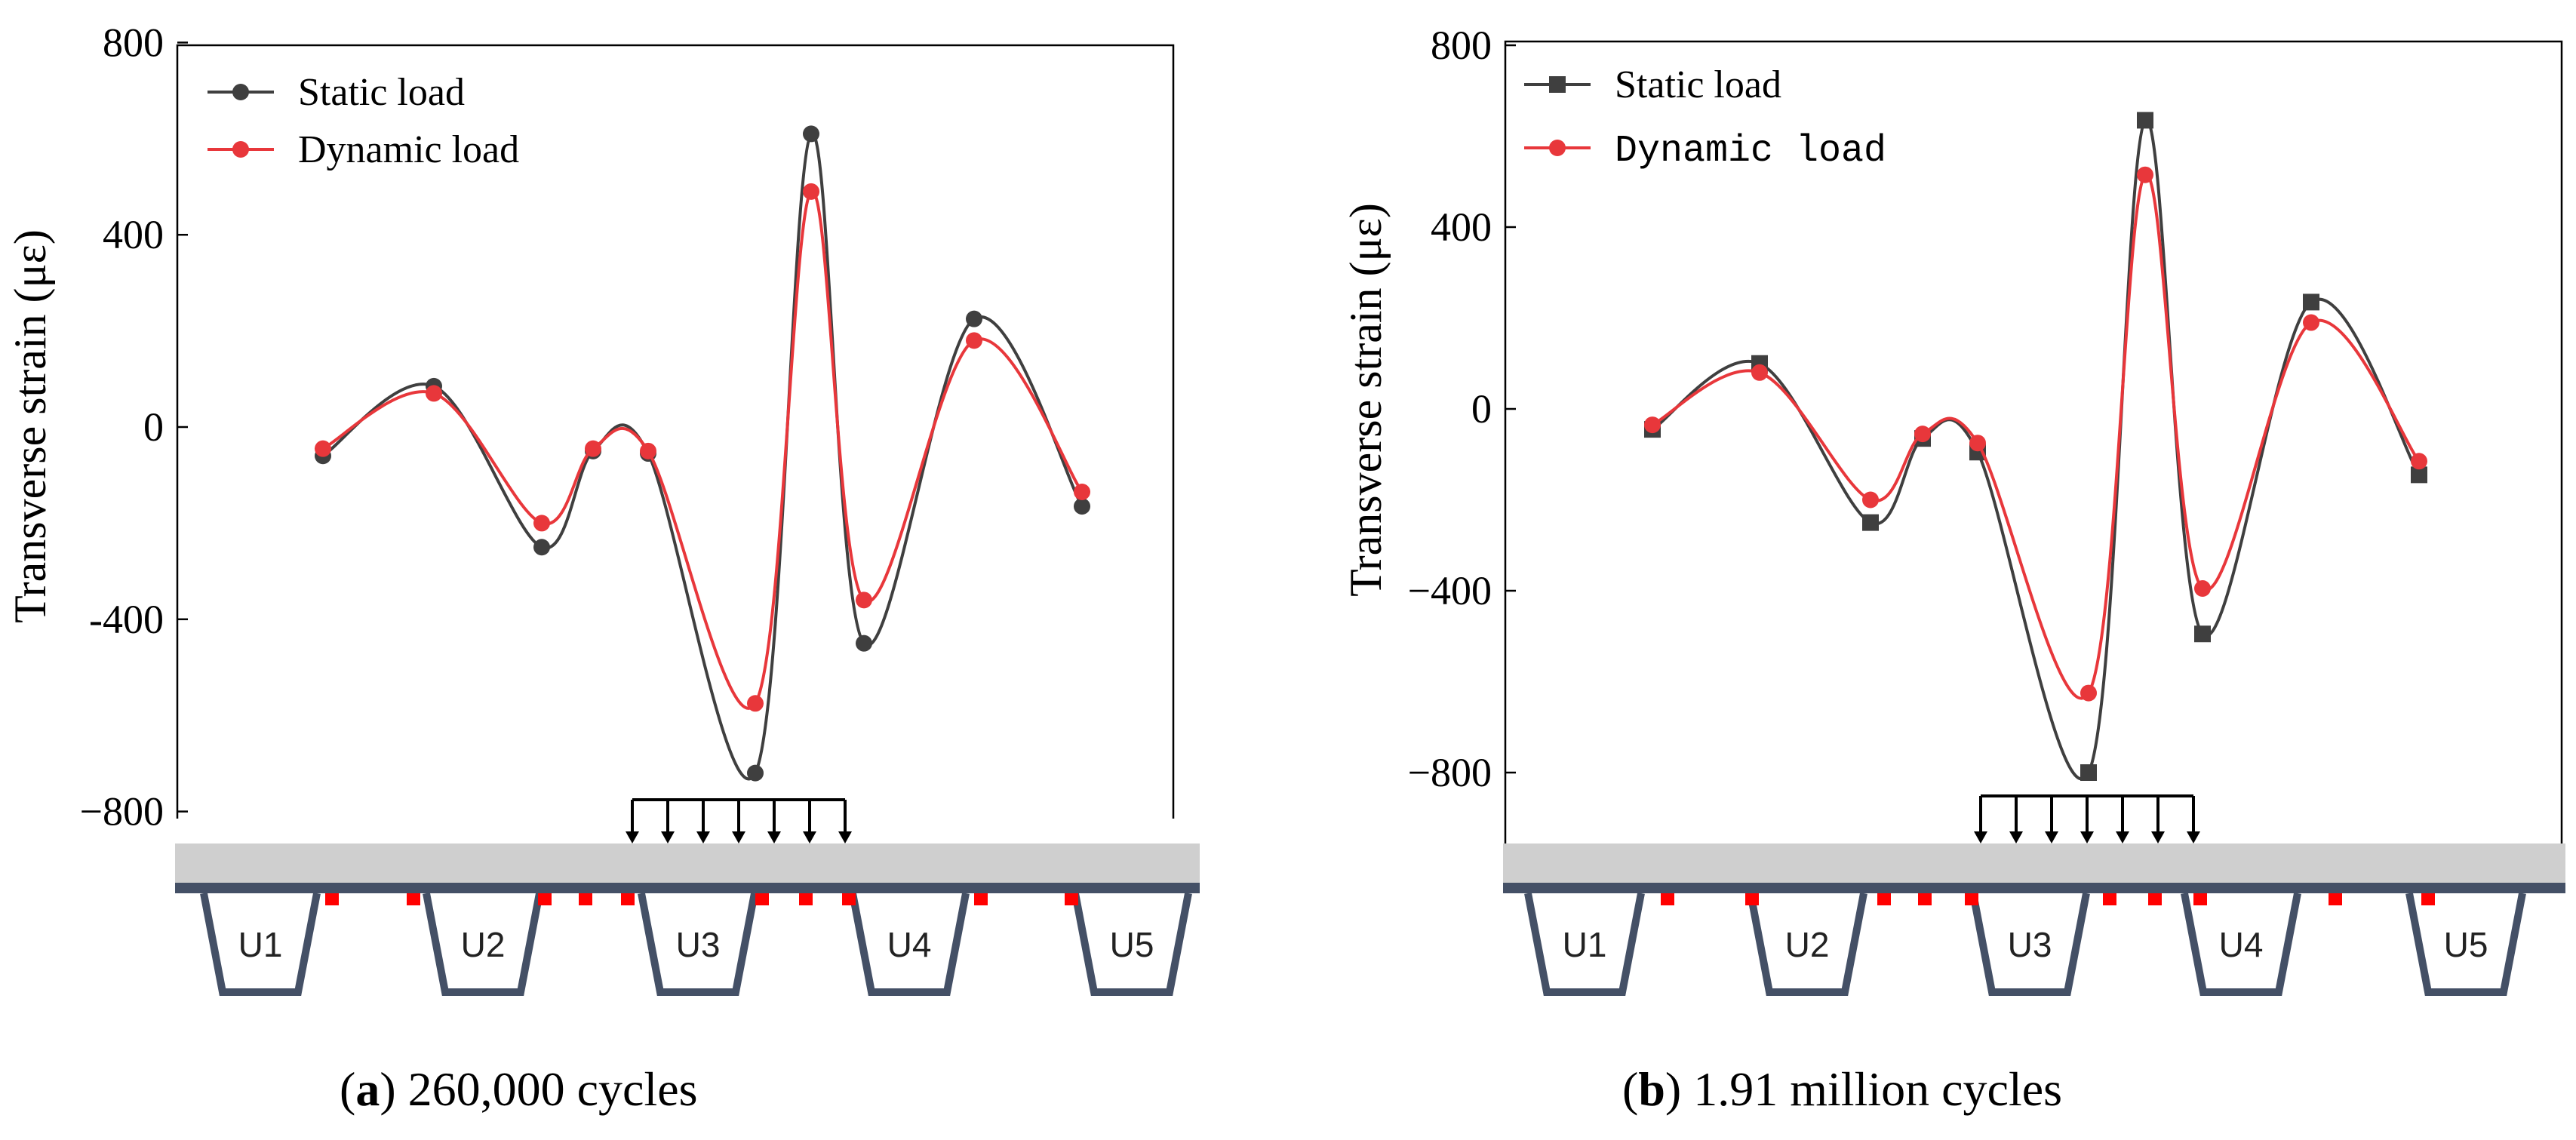 This screenshot has width=2576, height=1140. What do you see at coordinates (381, 93) in the screenshot?
I see `legend-static-label: Static load` at bounding box center [381, 93].